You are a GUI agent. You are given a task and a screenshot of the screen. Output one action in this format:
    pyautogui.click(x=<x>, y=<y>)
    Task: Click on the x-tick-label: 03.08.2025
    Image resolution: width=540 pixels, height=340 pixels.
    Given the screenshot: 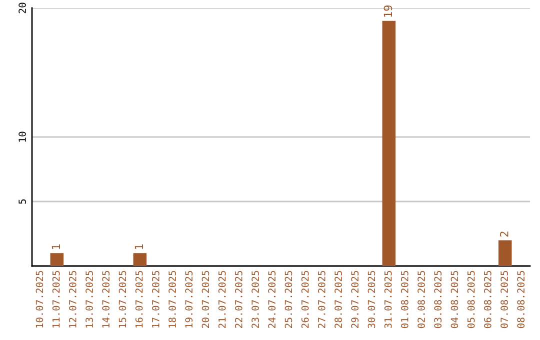 What is the action you would take?
    pyautogui.click(x=438, y=299)
    